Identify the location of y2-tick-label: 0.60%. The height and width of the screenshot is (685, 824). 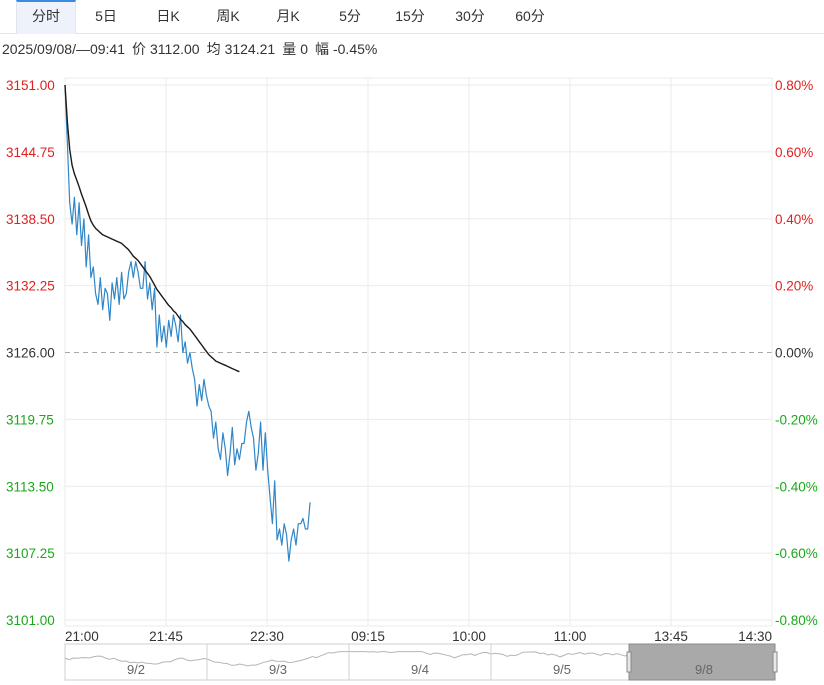
(794, 152).